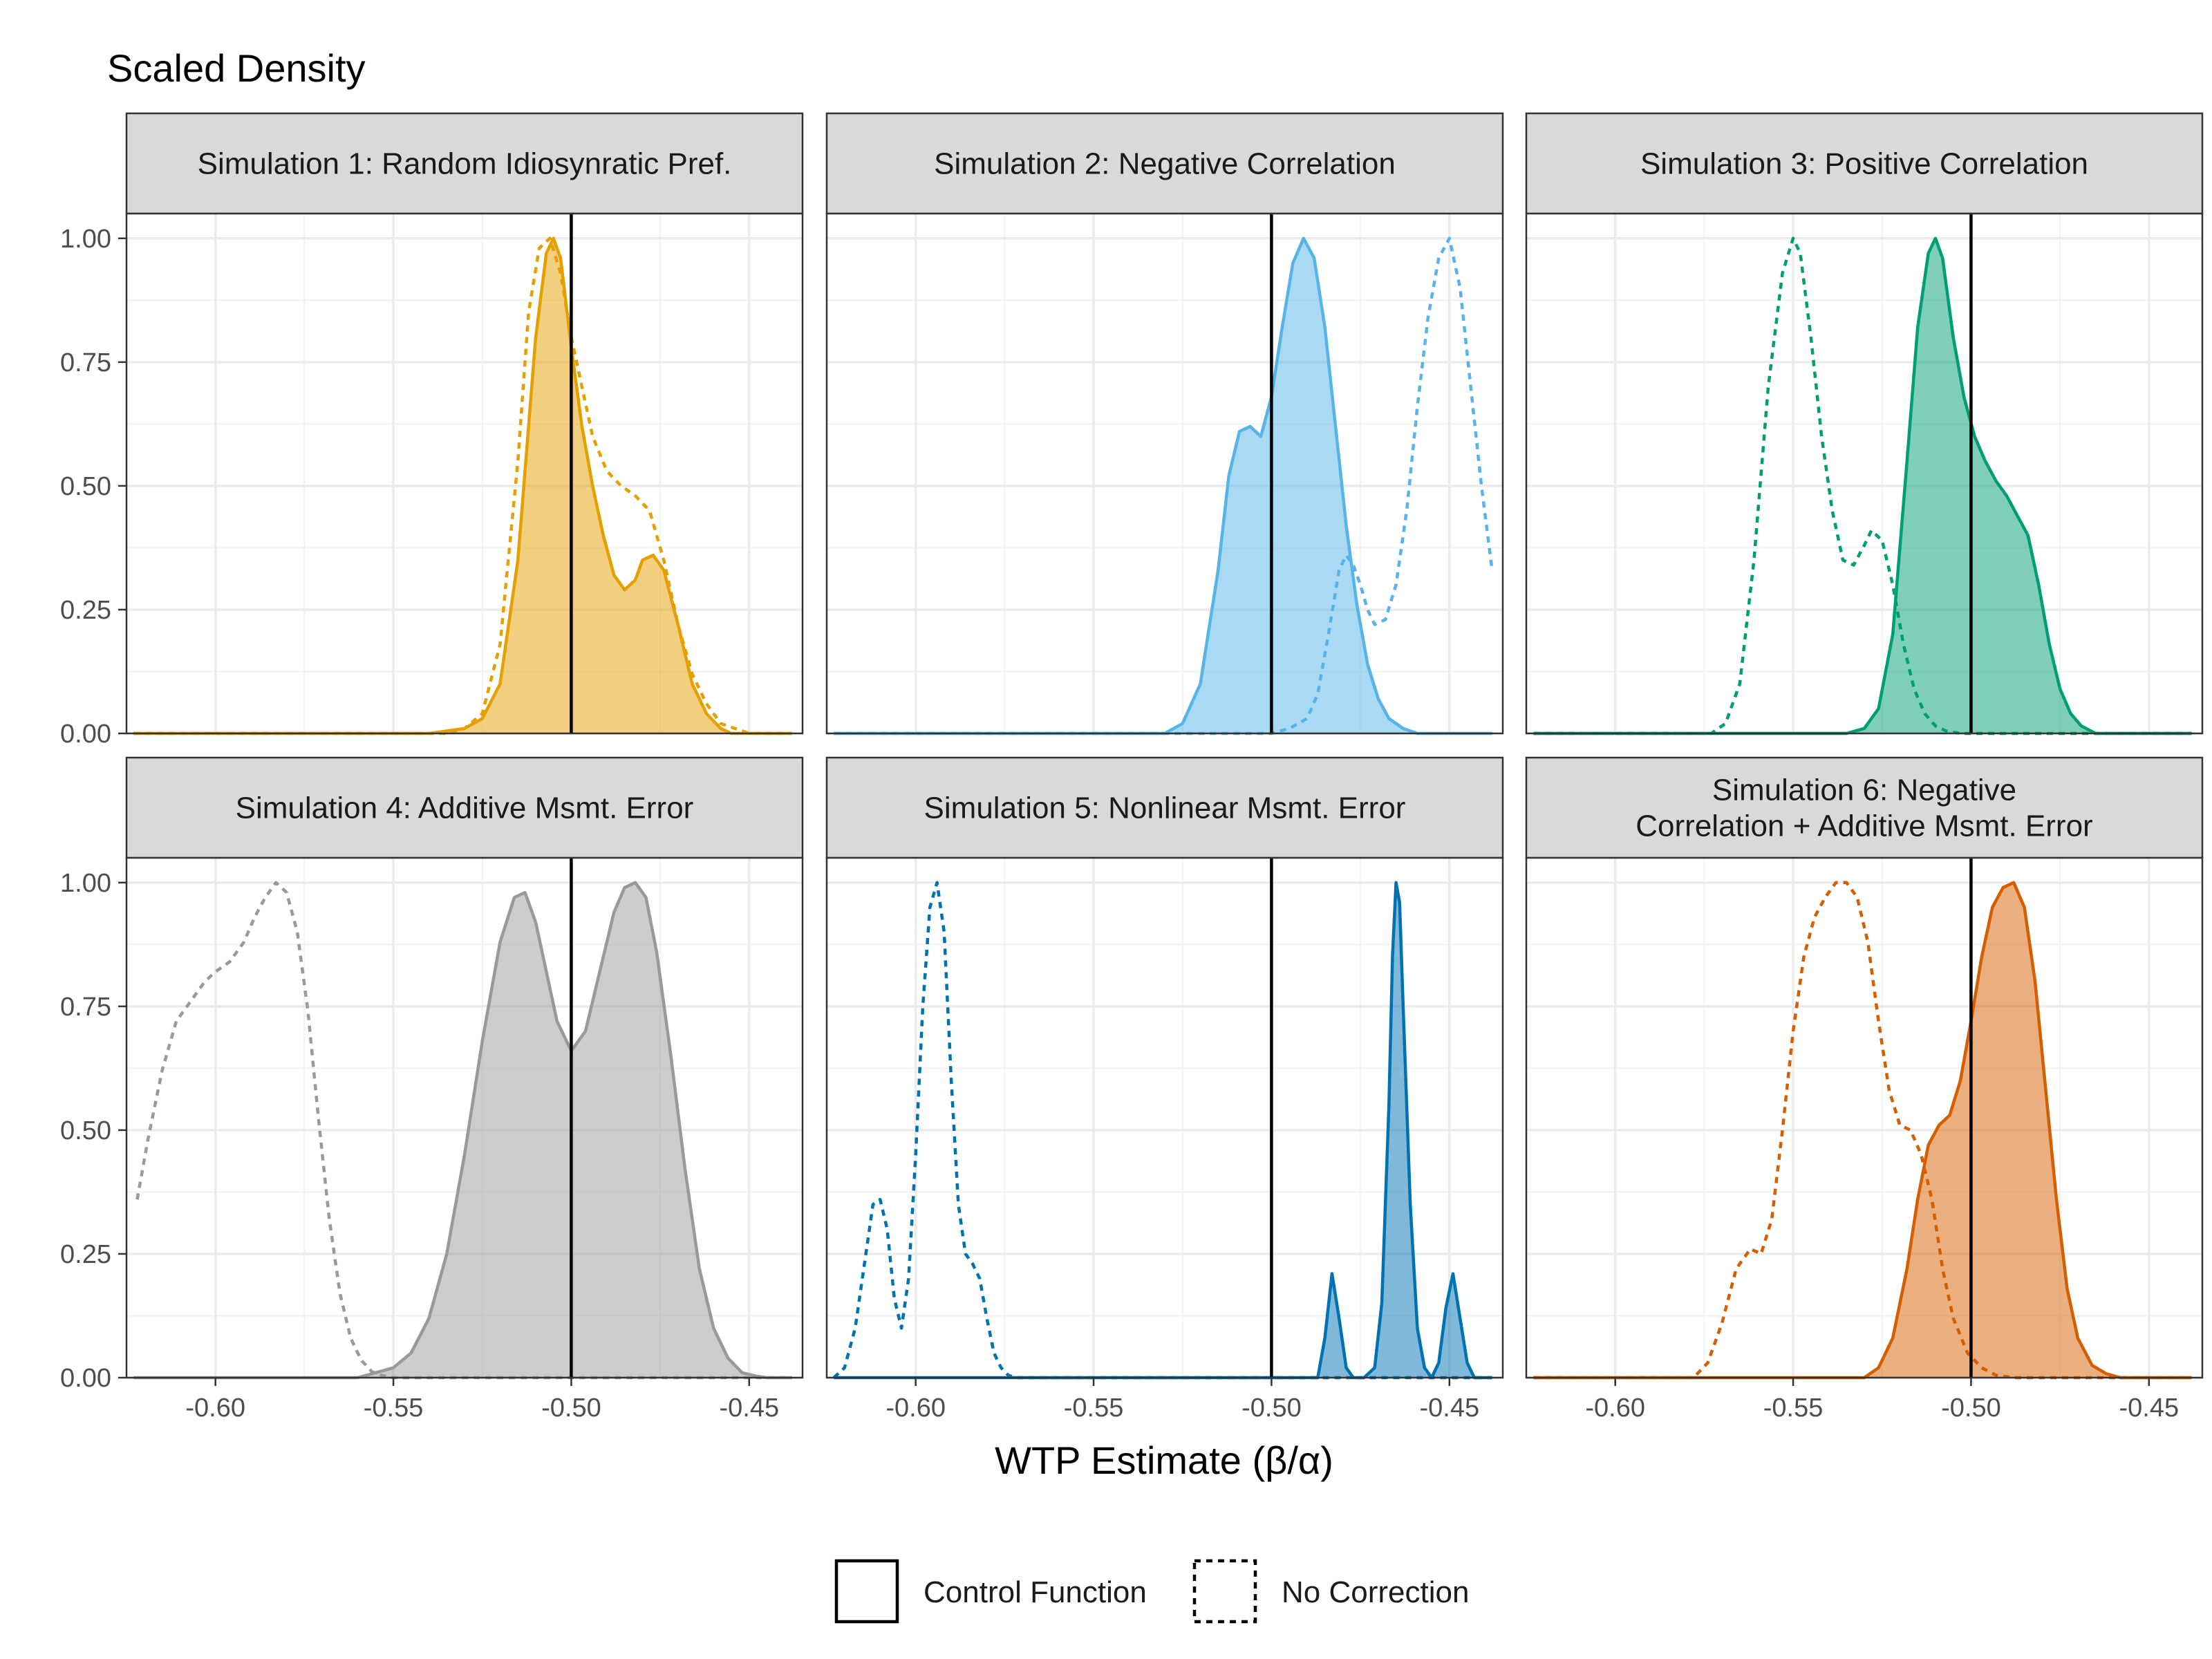  I want to click on panel-title-line: Simulation 3: Positive Correlation, so click(1864, 164).